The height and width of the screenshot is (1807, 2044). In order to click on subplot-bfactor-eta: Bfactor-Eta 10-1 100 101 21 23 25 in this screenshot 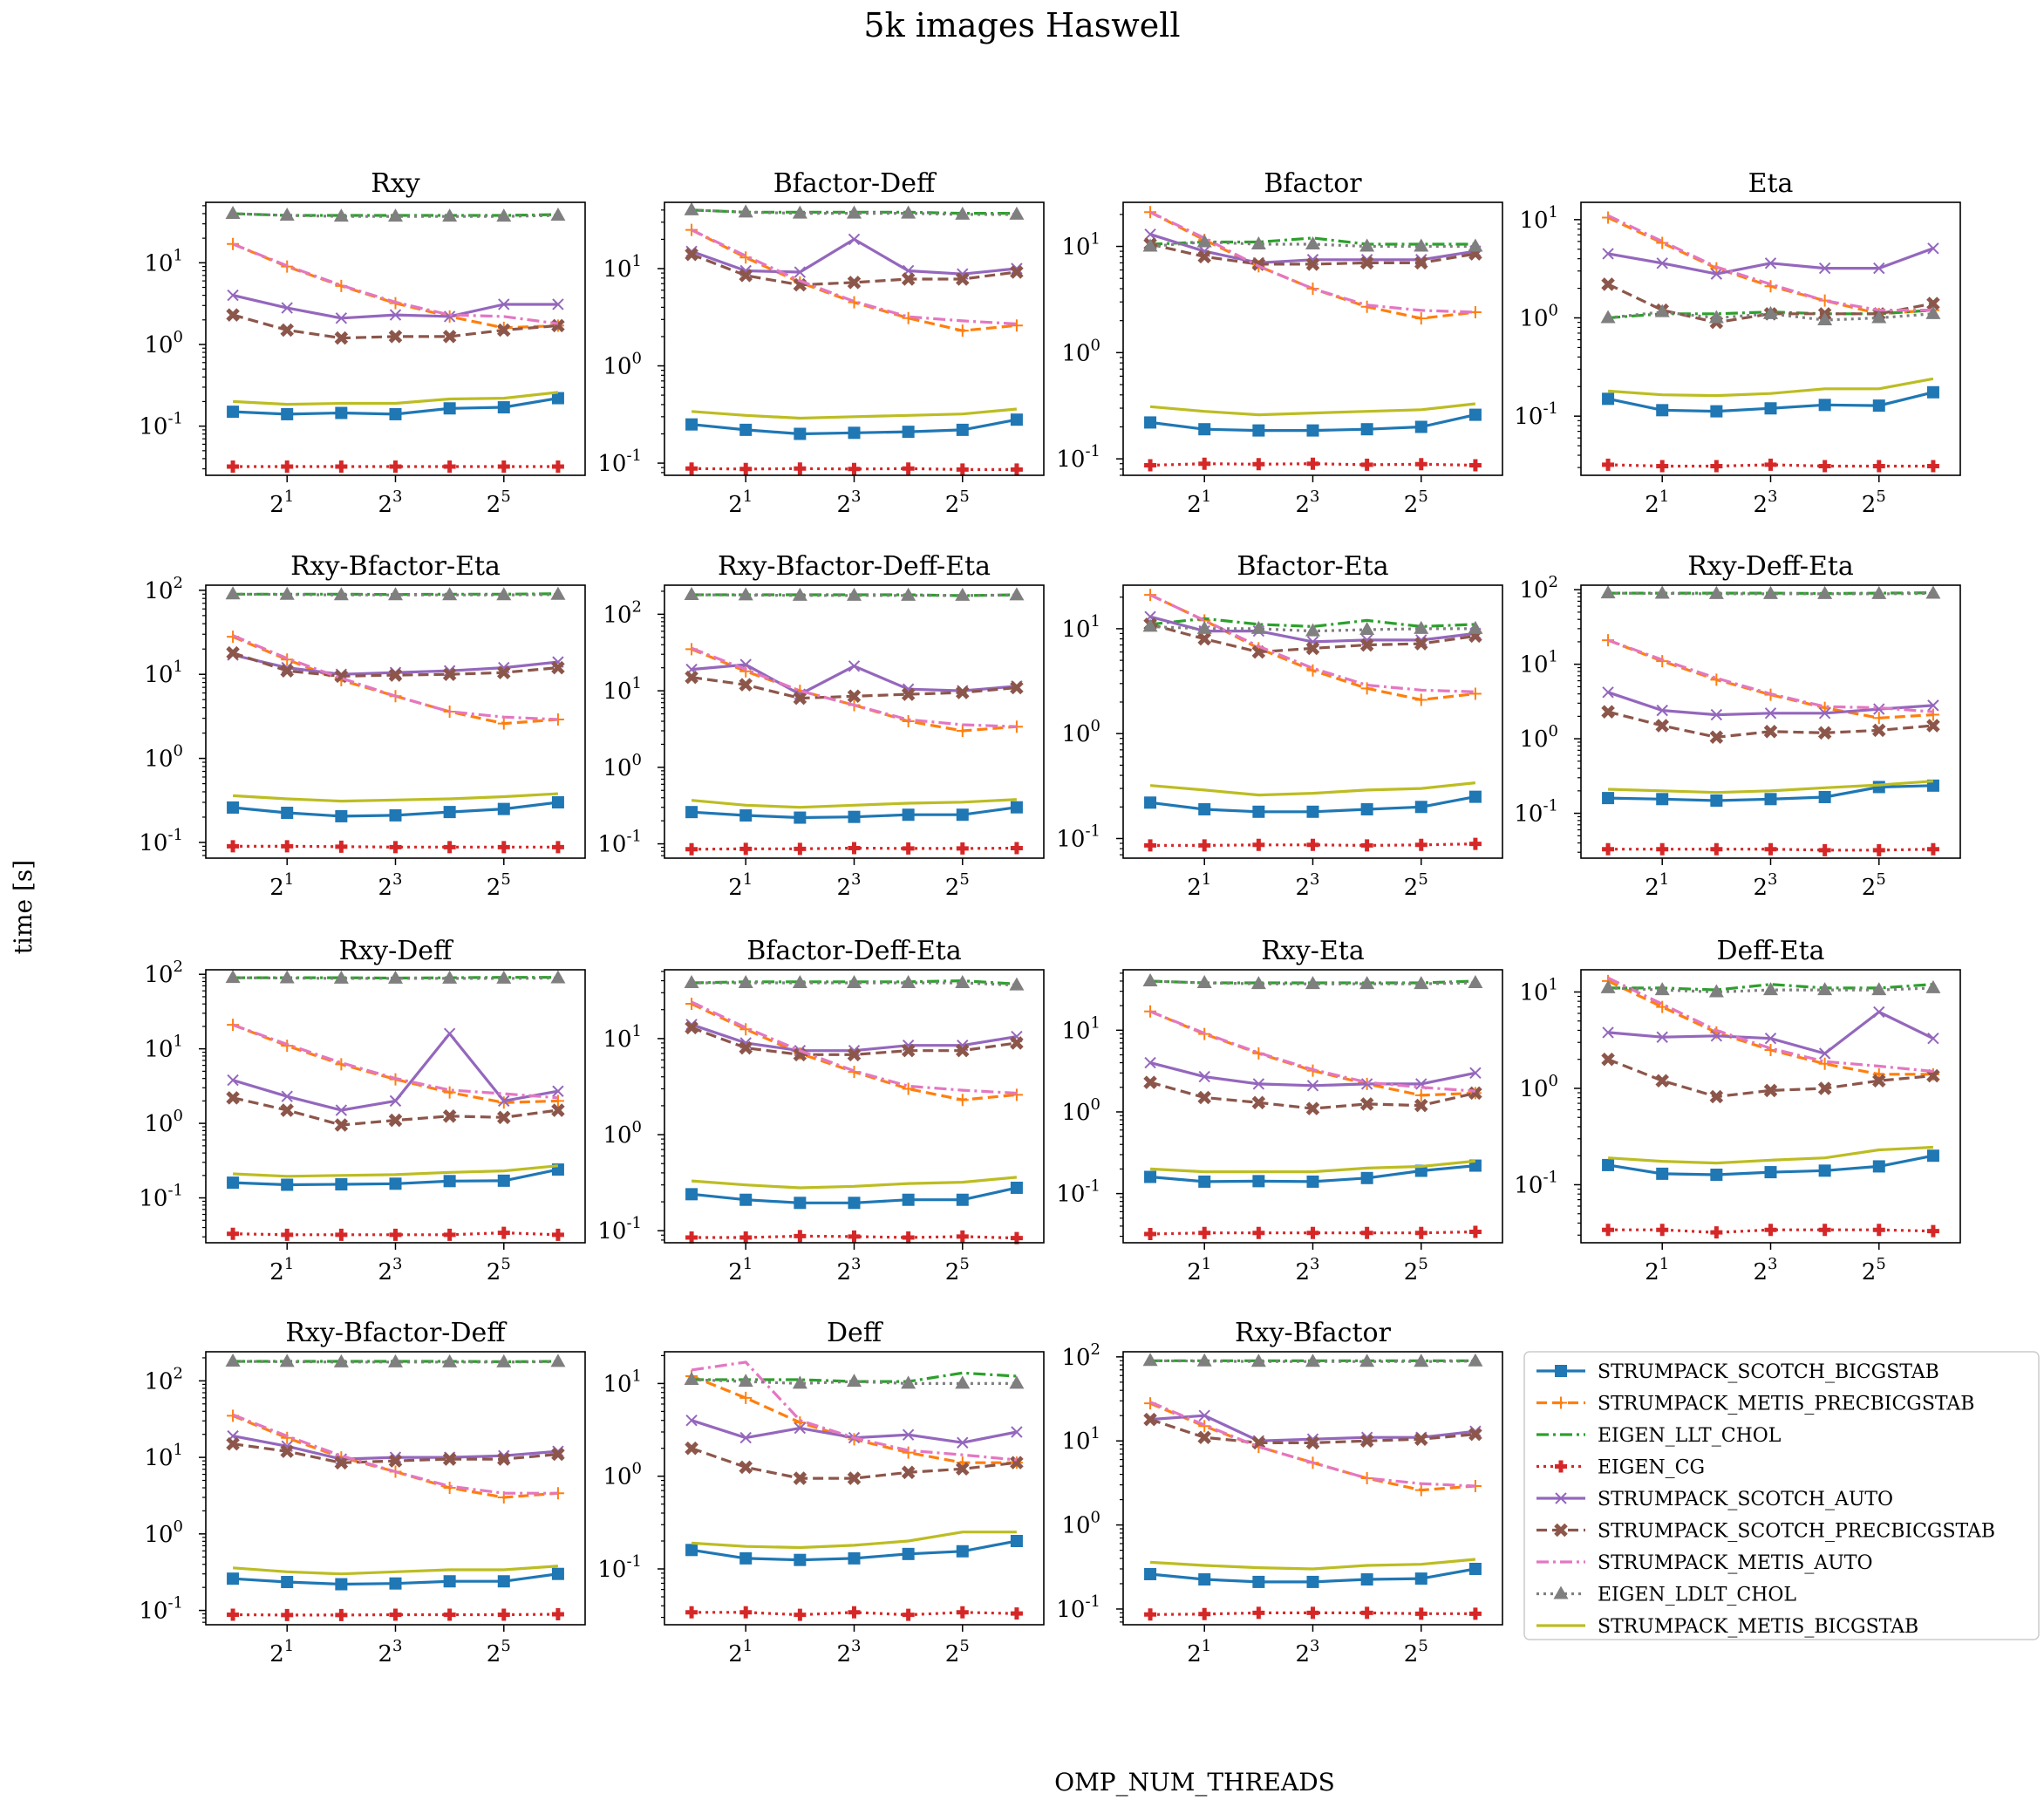, I will do `click(1279, 726)`.